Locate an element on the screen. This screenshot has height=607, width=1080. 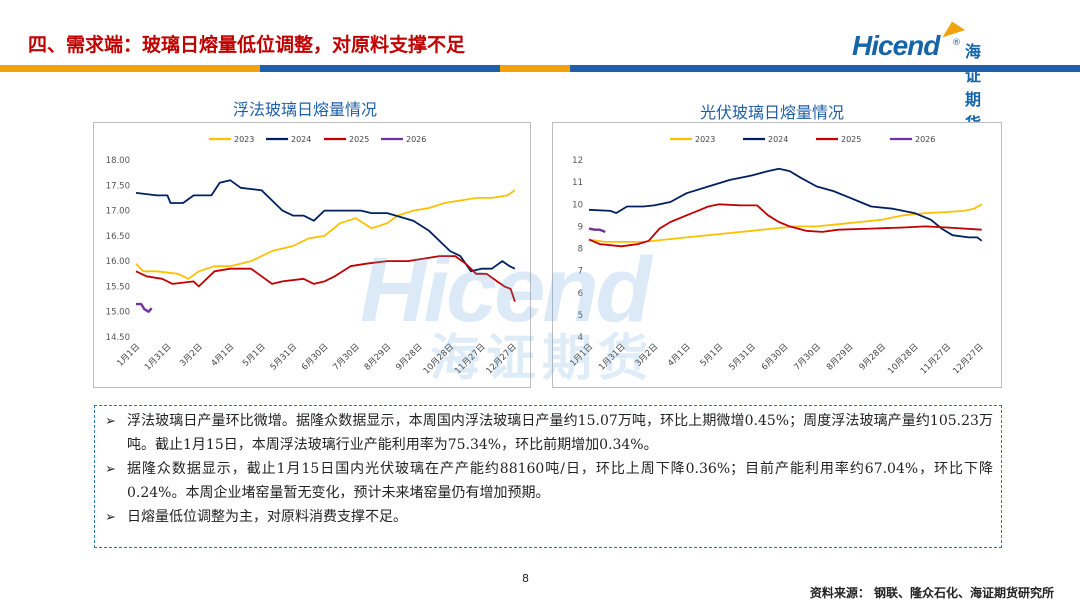
y-tick-label: 4 is located at coordinates (580, 338).